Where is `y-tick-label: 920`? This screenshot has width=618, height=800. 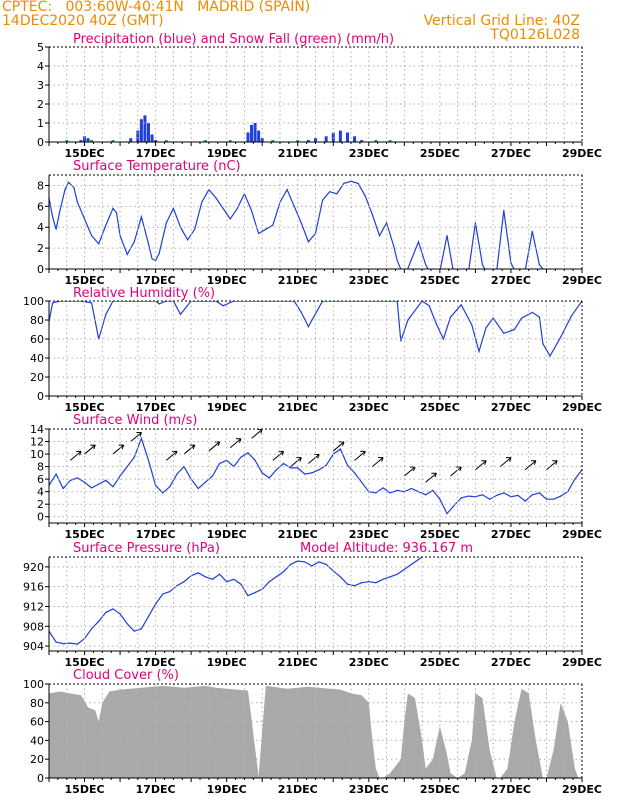
y-tick-label: 920 is located at coordinates (33, 567).